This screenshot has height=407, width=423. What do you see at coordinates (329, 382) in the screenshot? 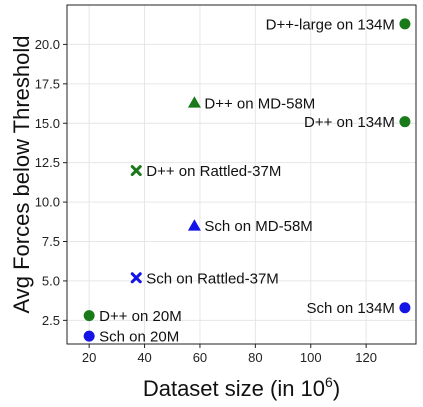
I see `x-axis-title-superscript: 6` at bounding box center [329, 382].